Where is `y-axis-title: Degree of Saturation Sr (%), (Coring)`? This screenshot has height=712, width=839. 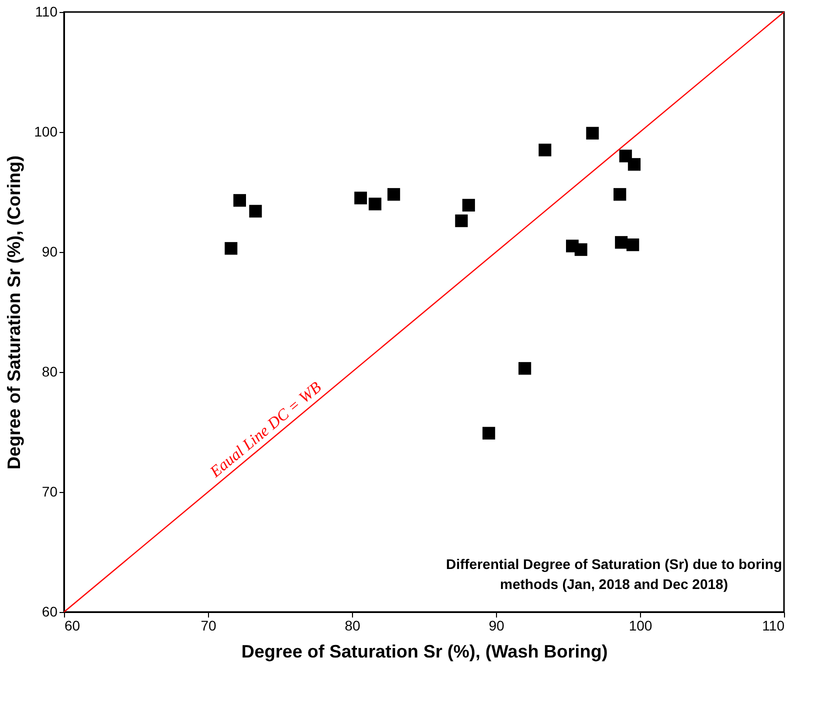 y-axis-title: Degree of Saturation Sr (%), (Coring) is located at coordinates (14, 312).